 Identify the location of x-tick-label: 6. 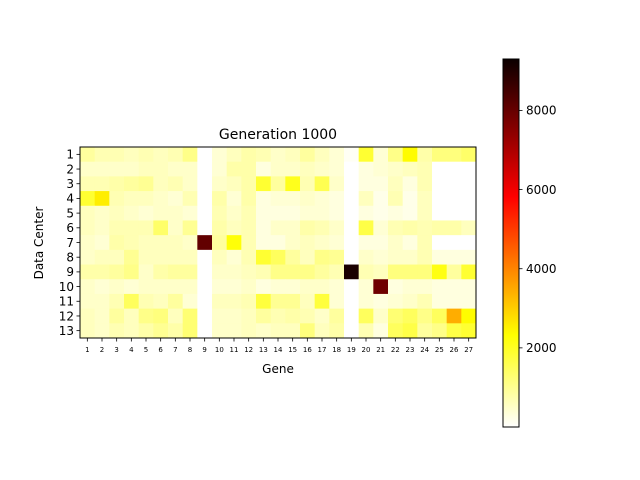
(160, 350).